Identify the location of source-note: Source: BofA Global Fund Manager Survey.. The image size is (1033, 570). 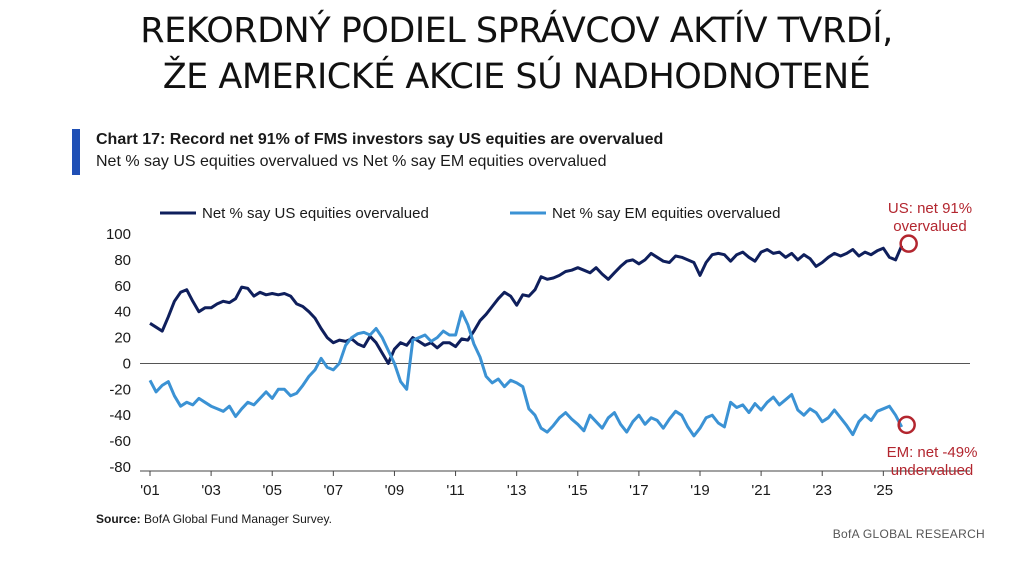
(214, 519).